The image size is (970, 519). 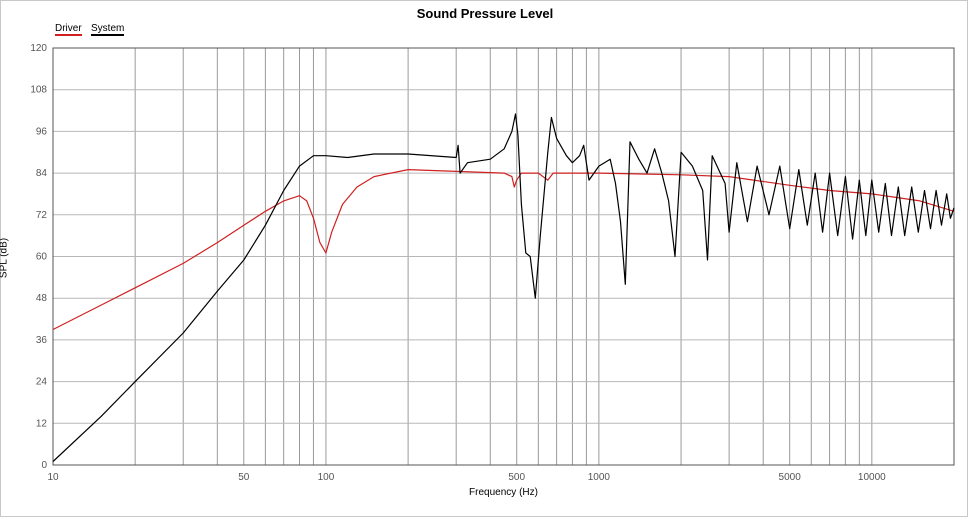 I want to click on legend-label-driver: Driver, so click(x=68, y=28).